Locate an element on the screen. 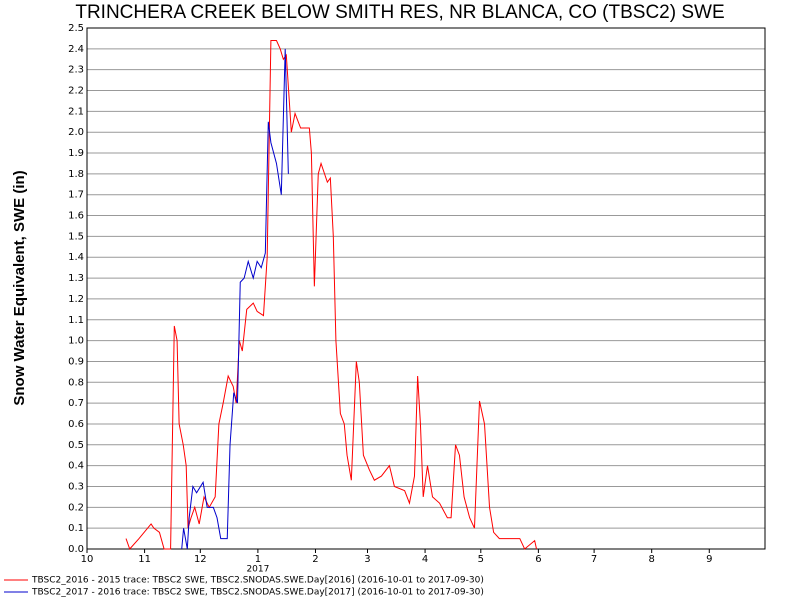 Image resolution: width=800 pixels, height=600 pixels. x-tick-label: 2 is located at coordinates (315, 559).